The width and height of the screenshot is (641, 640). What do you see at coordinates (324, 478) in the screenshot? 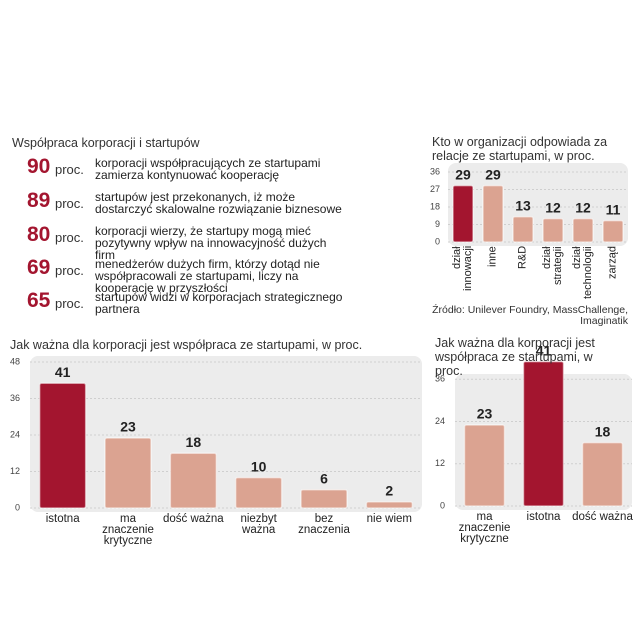
I see `value-label: 6` at bounding box center [324, 478].